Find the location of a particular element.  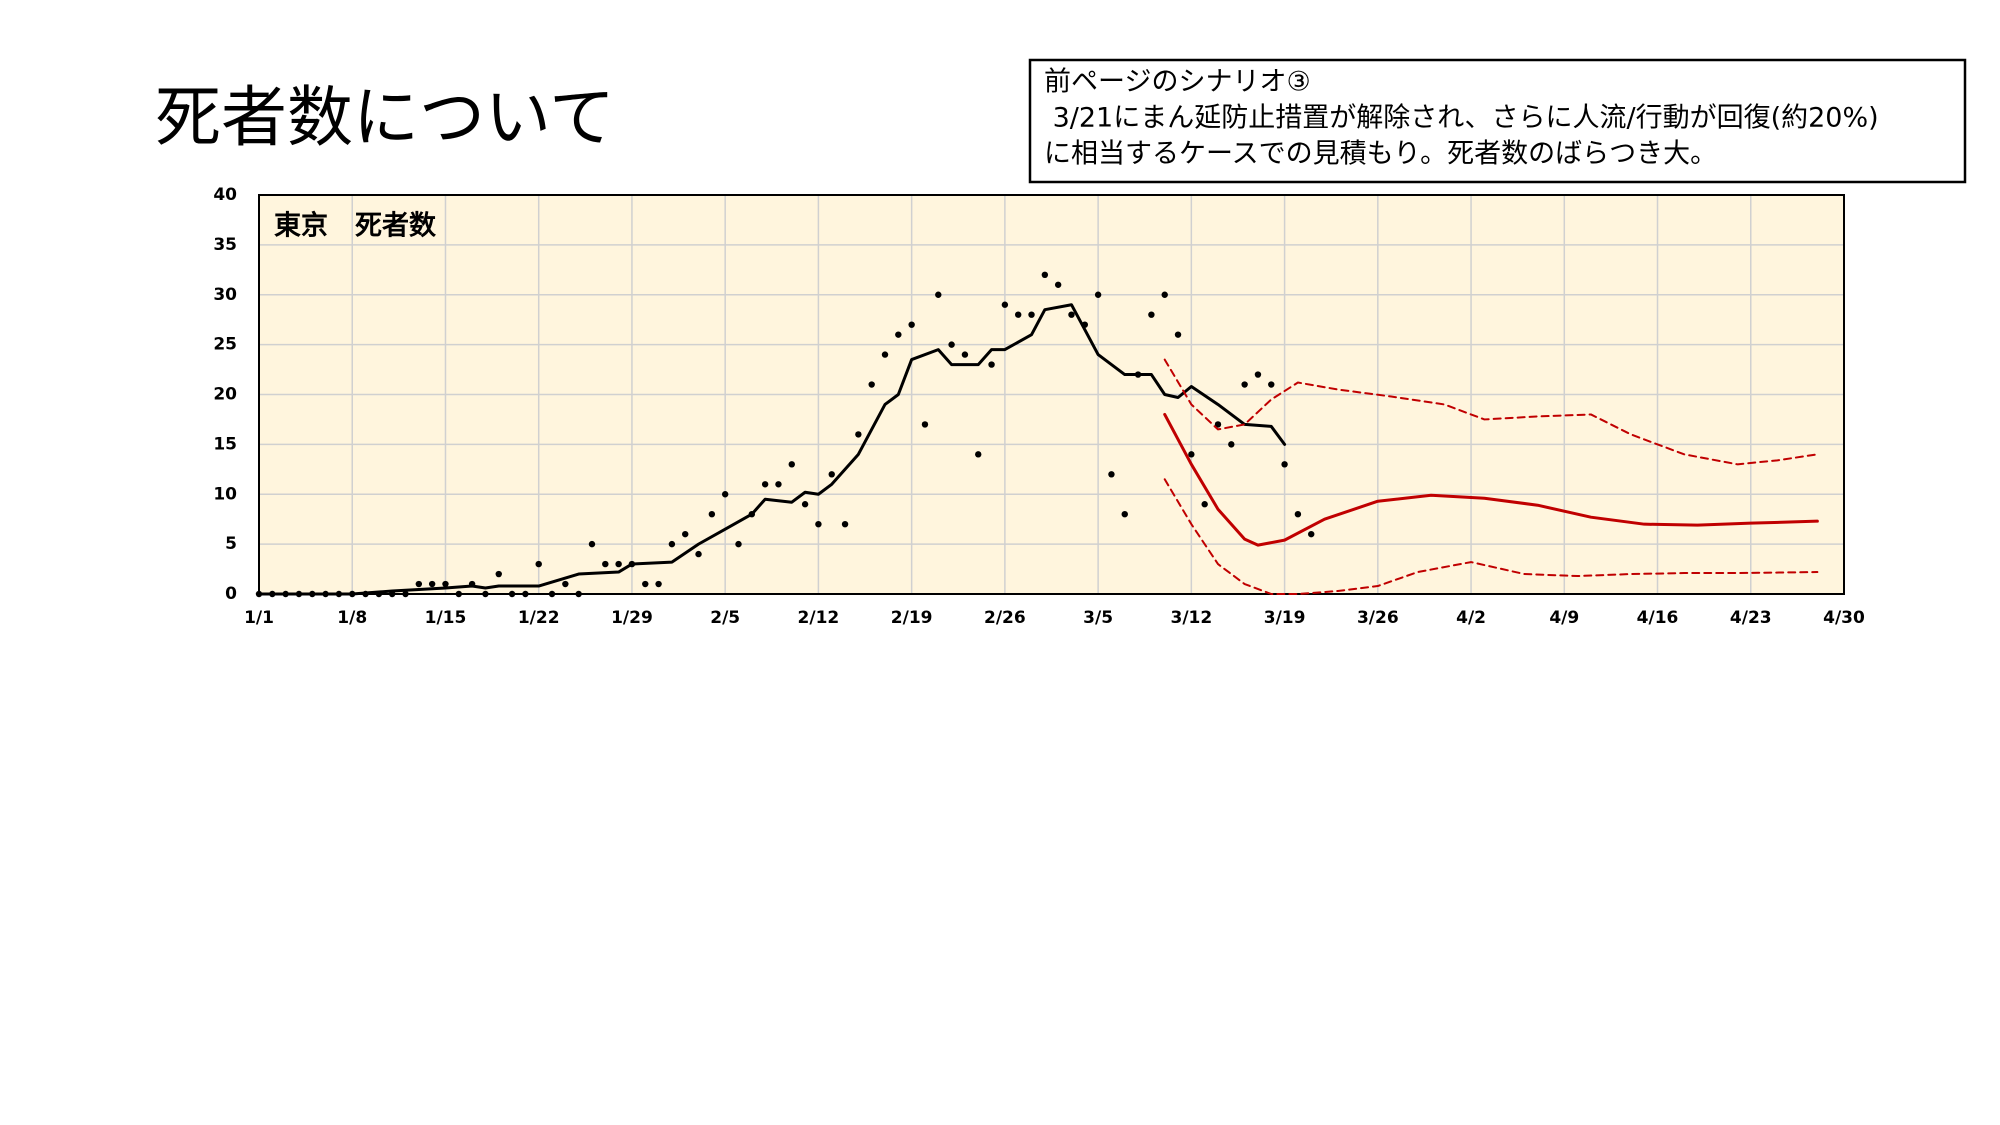

x-tick-label: 3/19 is located at coordinates (1285, 618).